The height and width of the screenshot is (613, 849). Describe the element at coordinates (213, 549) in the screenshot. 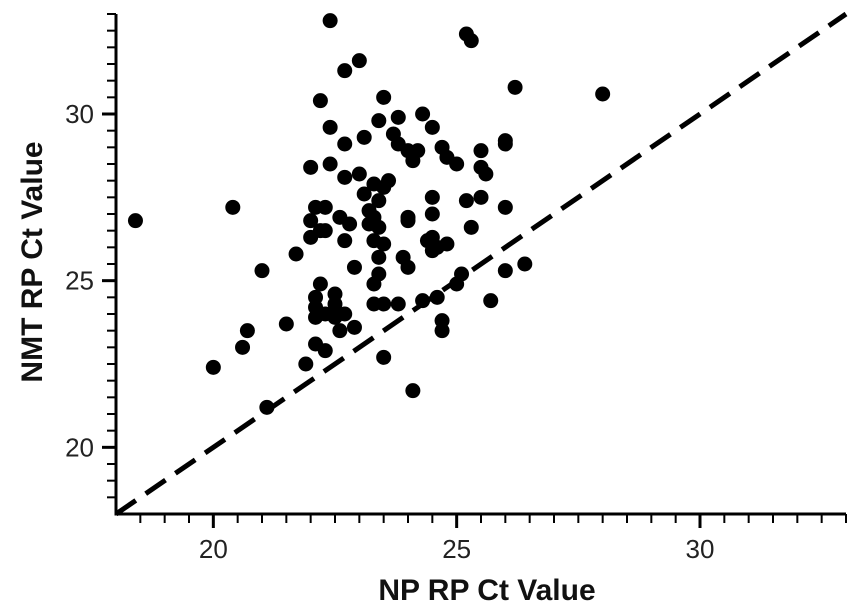

I see `x-tick-label-20: 20` at that location.